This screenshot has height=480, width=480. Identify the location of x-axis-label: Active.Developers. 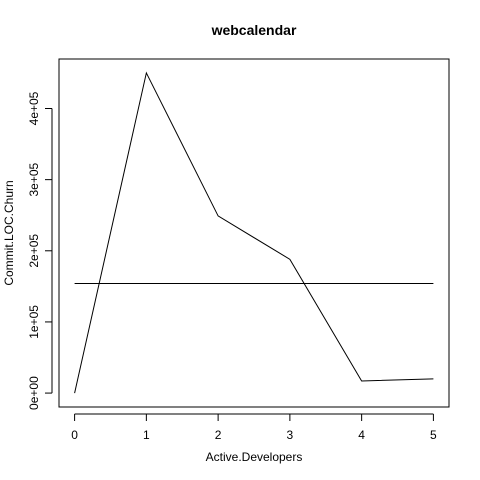
(254, 457).